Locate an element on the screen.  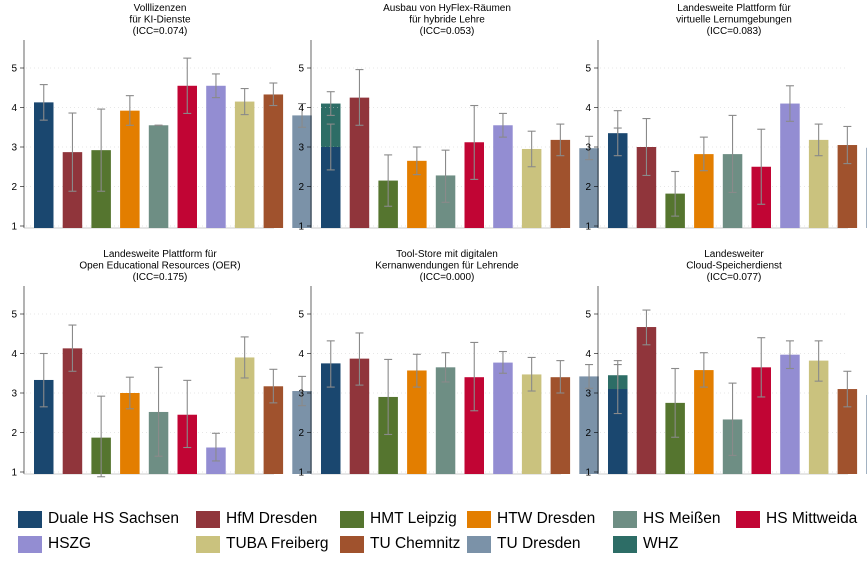
legend-label: HMT Leipzig is located at coordinates (413, 518).